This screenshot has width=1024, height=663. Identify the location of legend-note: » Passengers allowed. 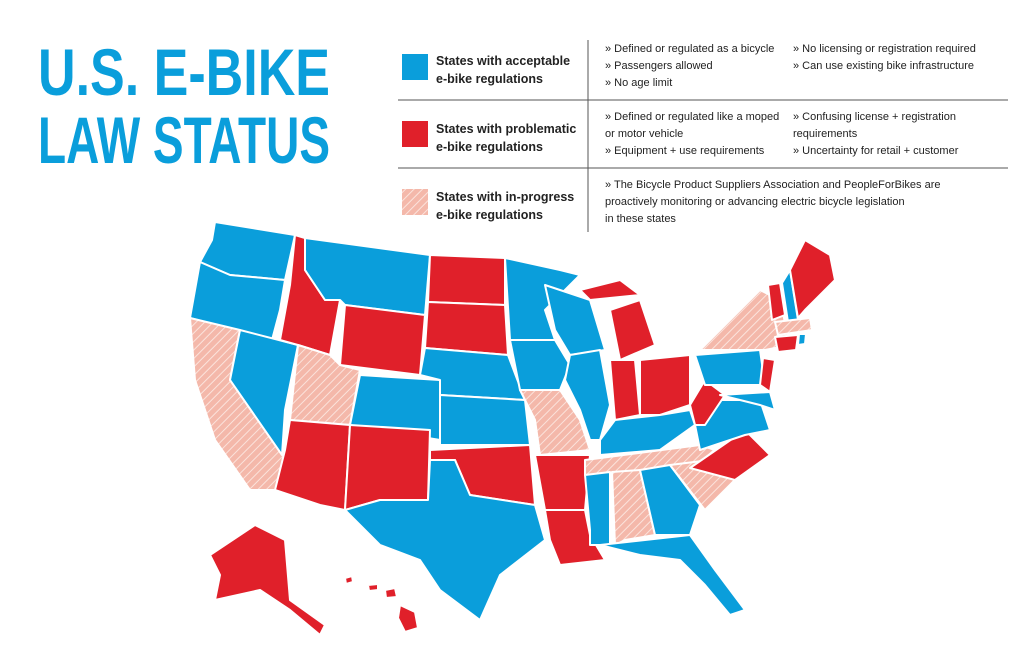
(659, 66).